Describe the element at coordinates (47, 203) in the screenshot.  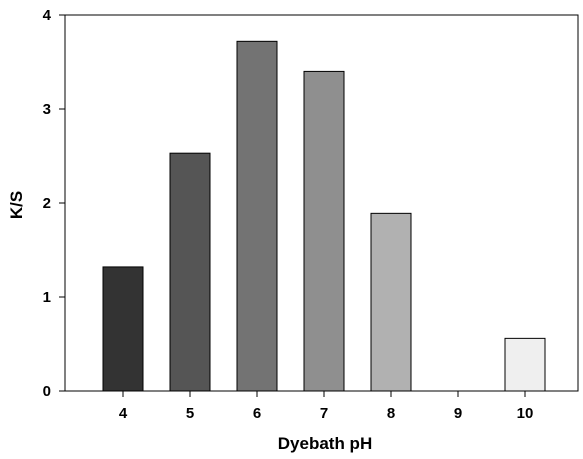
I see `y-tick-label: 2` at that location.